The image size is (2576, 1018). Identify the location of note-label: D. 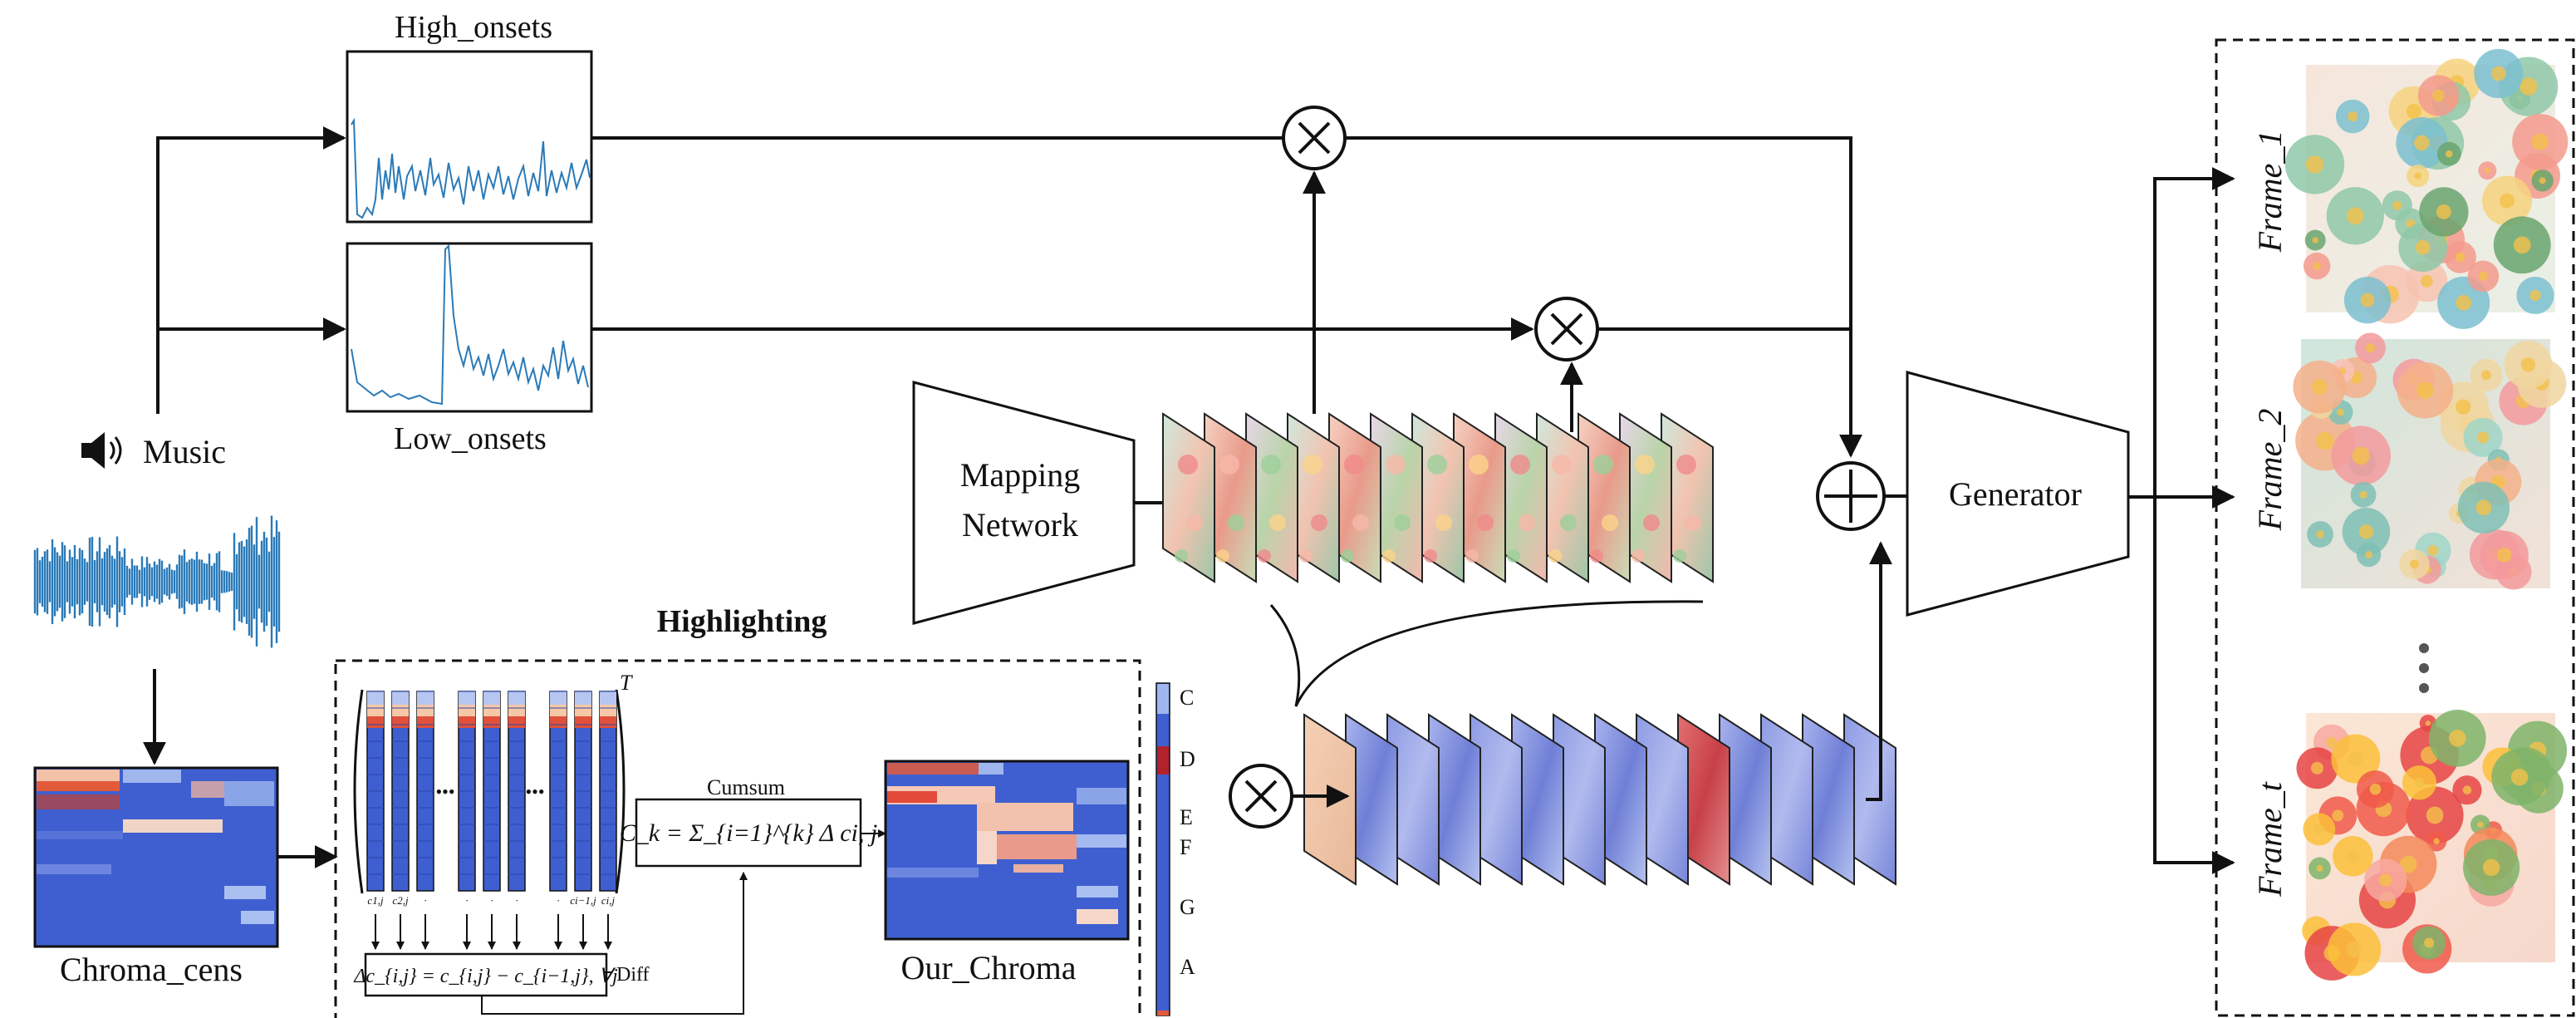
(1187, 759).